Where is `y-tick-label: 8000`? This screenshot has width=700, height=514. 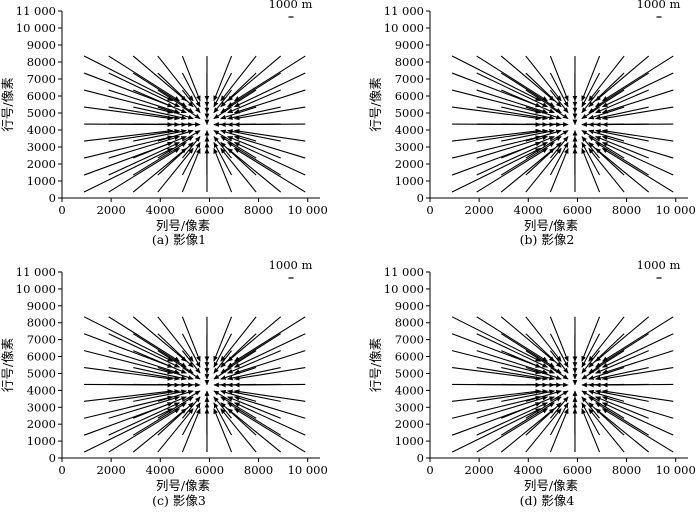 y-tick-label: 8000 is located at coordinates (41, 323).